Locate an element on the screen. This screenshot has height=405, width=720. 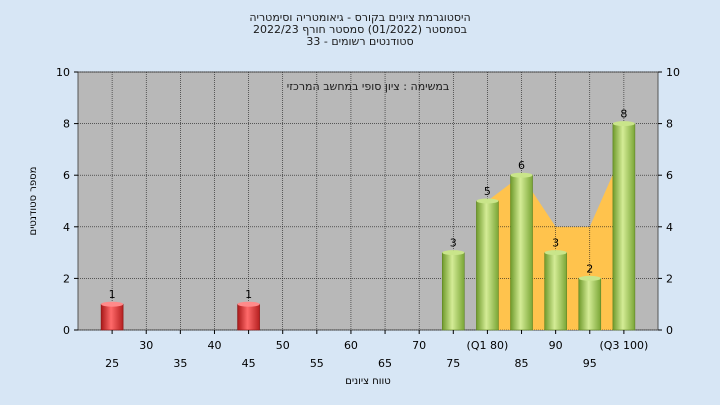
bar-value-label-95: 2 is located at coordinates (589, 268).